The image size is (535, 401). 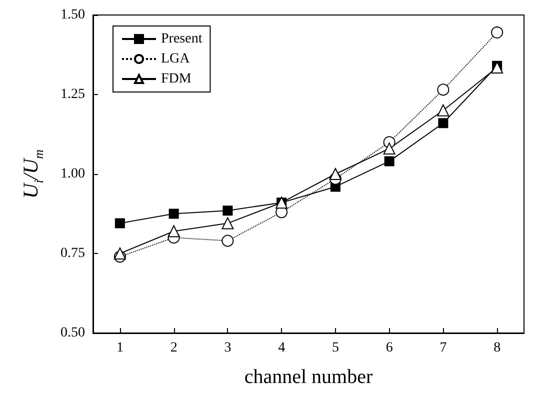 What do you see at coordinates (181, 39) in the screenshot?
I see `legend-label: Present` at bounding box center [181, 39].